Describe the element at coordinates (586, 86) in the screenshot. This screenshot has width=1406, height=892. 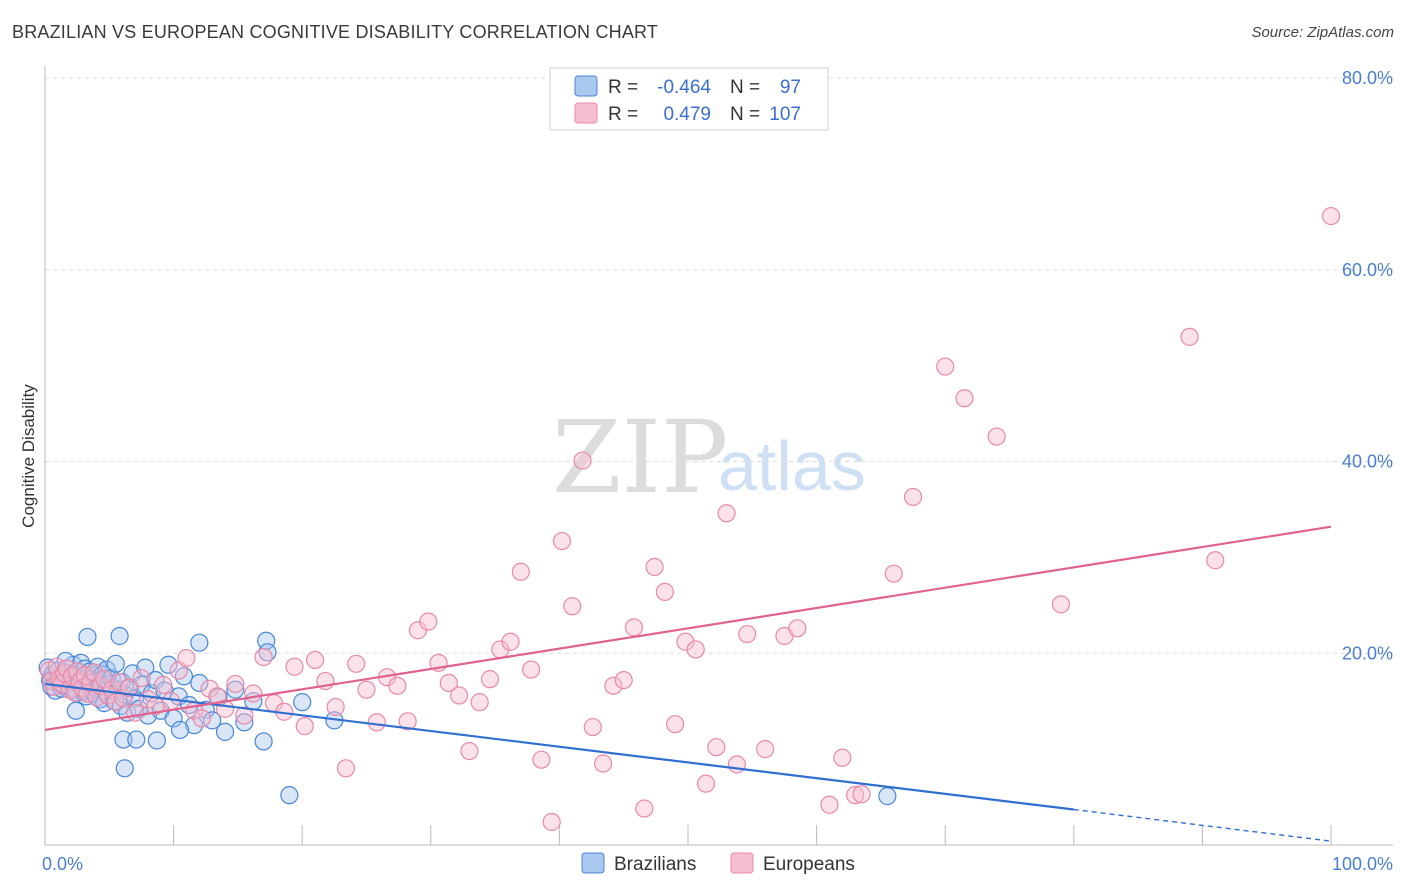
I see `legend-swatch-brazilians` at that location.